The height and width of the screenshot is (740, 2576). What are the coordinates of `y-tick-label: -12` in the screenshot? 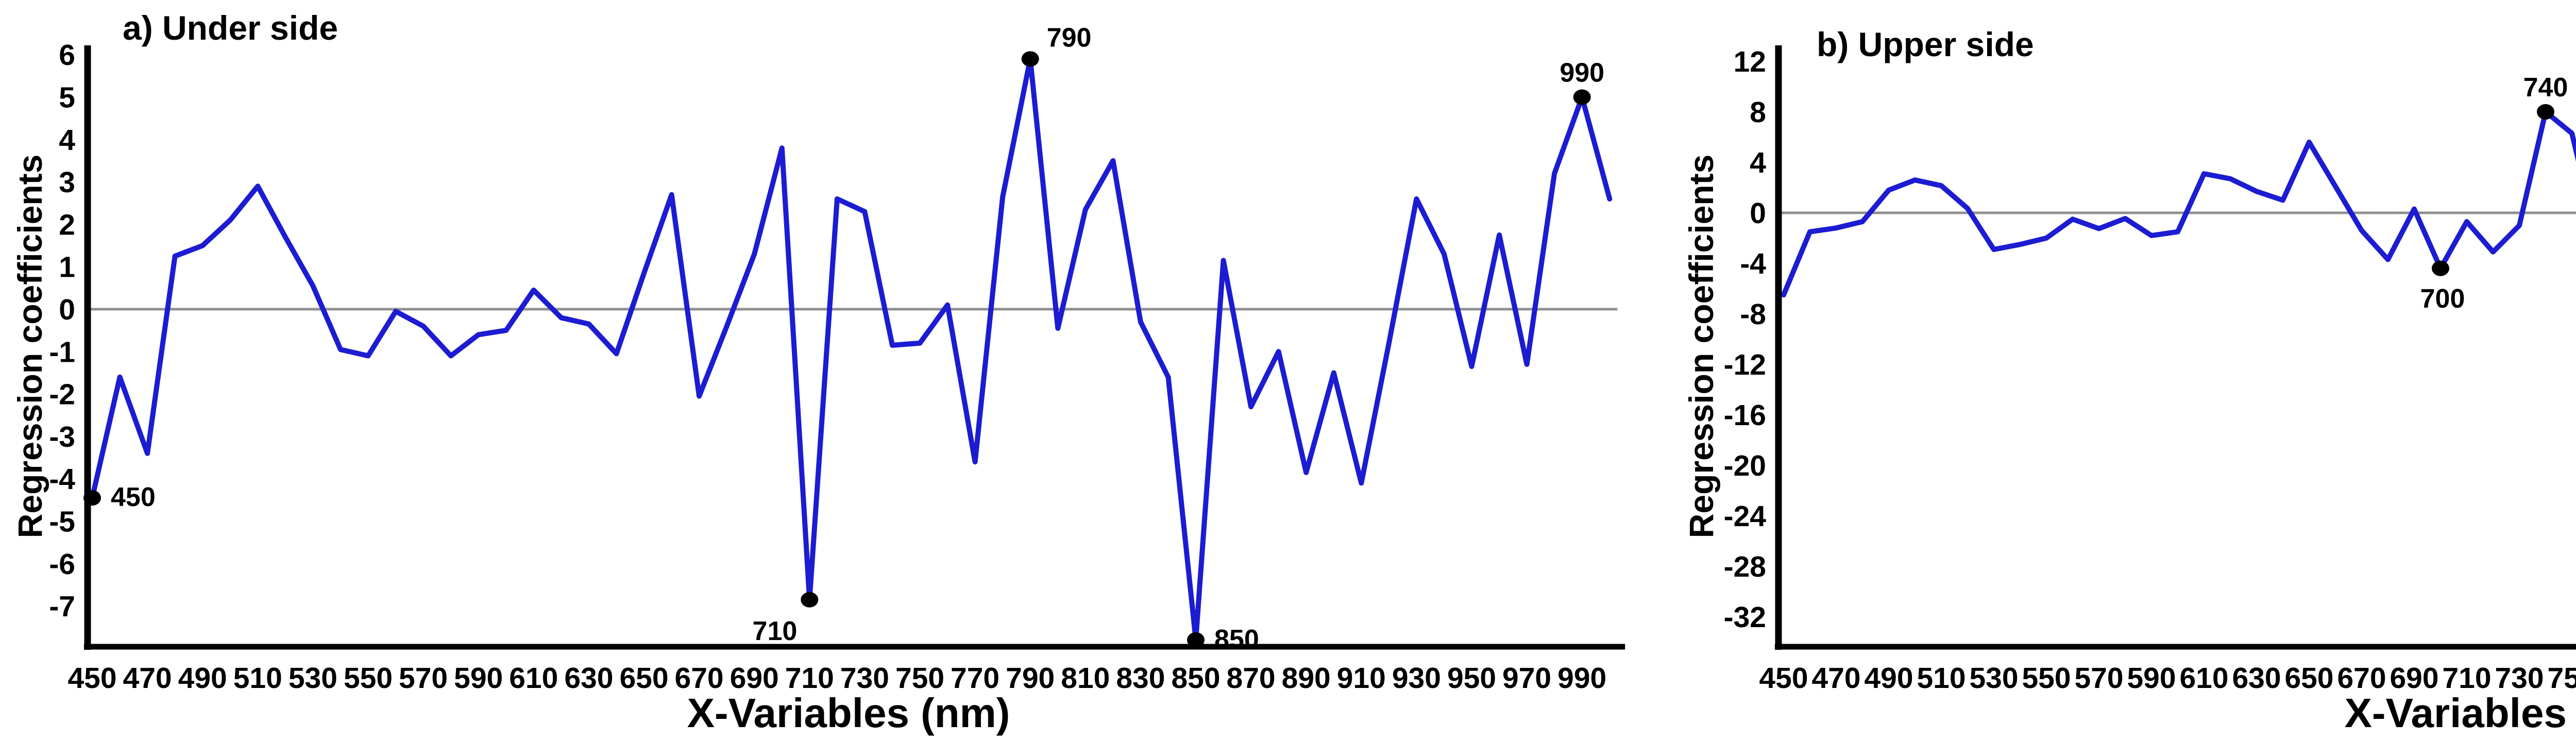 It's located at (1745, 364).